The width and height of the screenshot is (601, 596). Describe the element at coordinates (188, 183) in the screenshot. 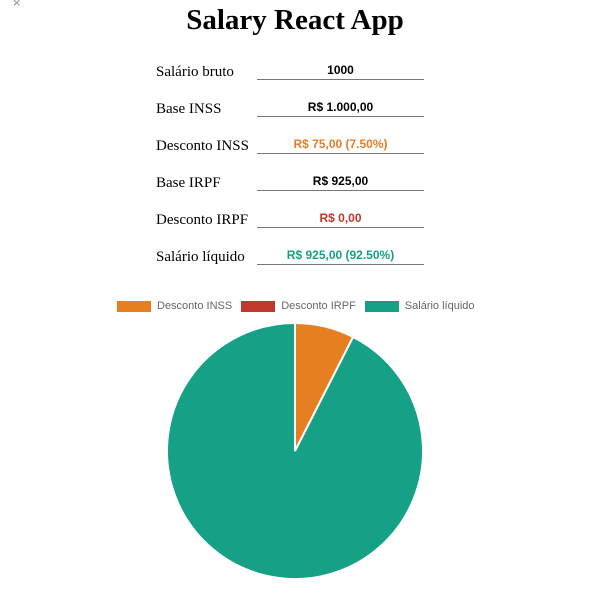

I see `base-irpf-label: Base IRPF` at that location.